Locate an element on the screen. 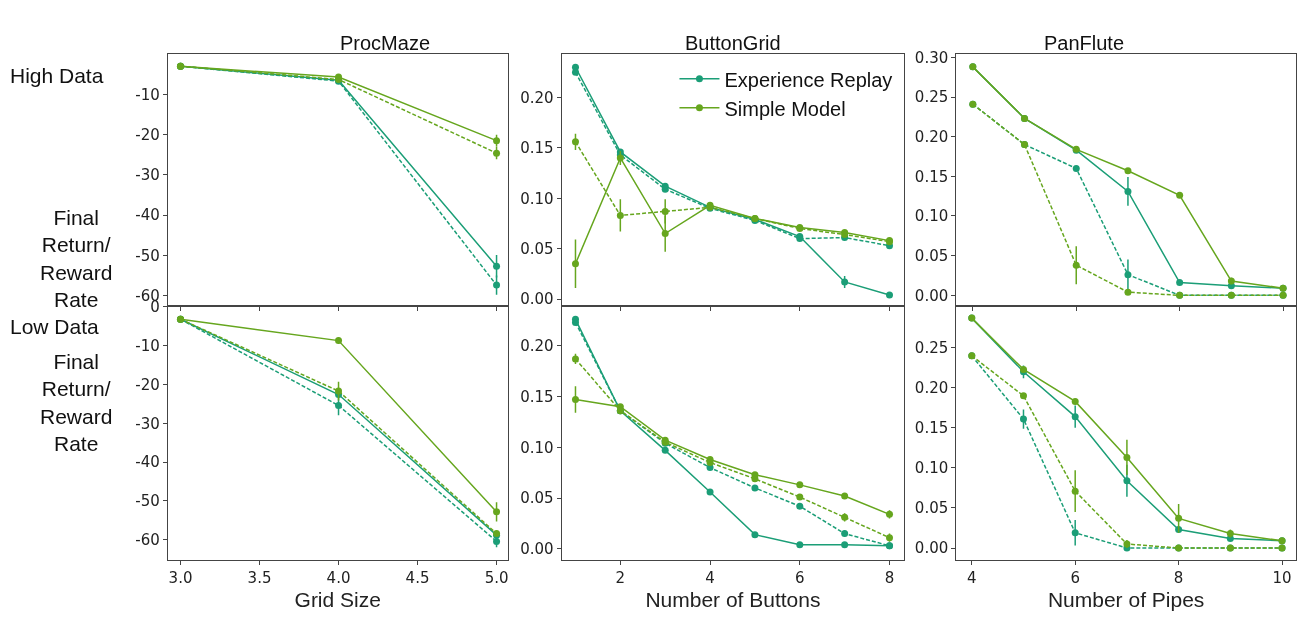  x-tick-label: 3.5 is located at coordinates (259, 578).